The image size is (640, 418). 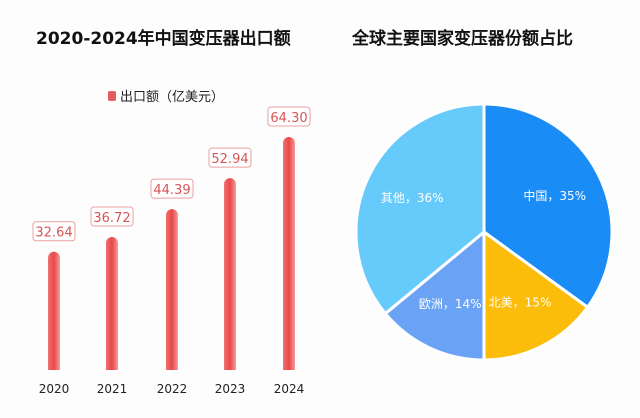 I want to click on legend-label: 出口额（亿美元）, so click(x=172, y=97).